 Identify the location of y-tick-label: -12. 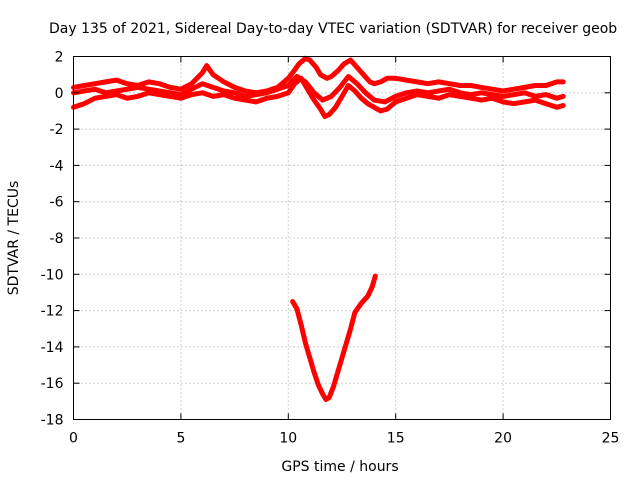
(52, 312).